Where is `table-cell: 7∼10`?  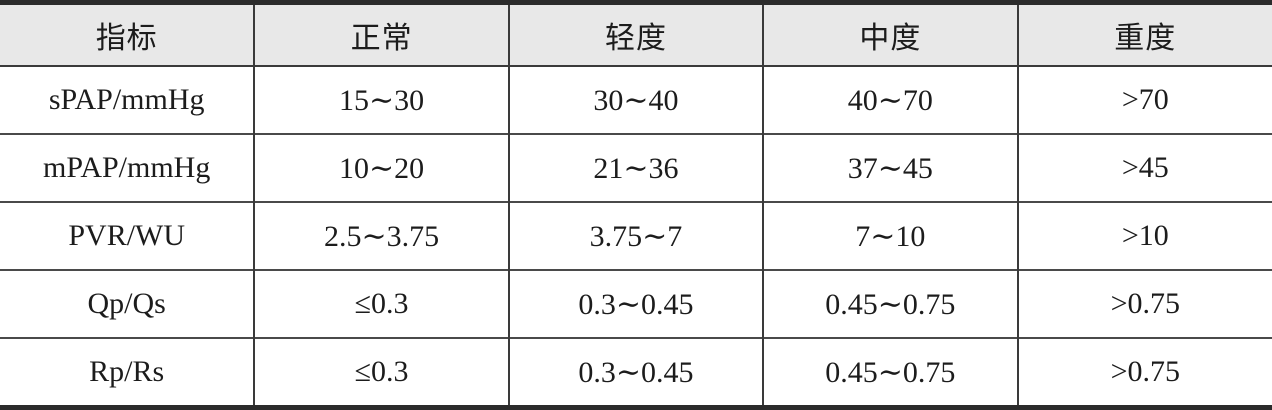 table-cell: 7∼10 is located at coordinates (890, 235).